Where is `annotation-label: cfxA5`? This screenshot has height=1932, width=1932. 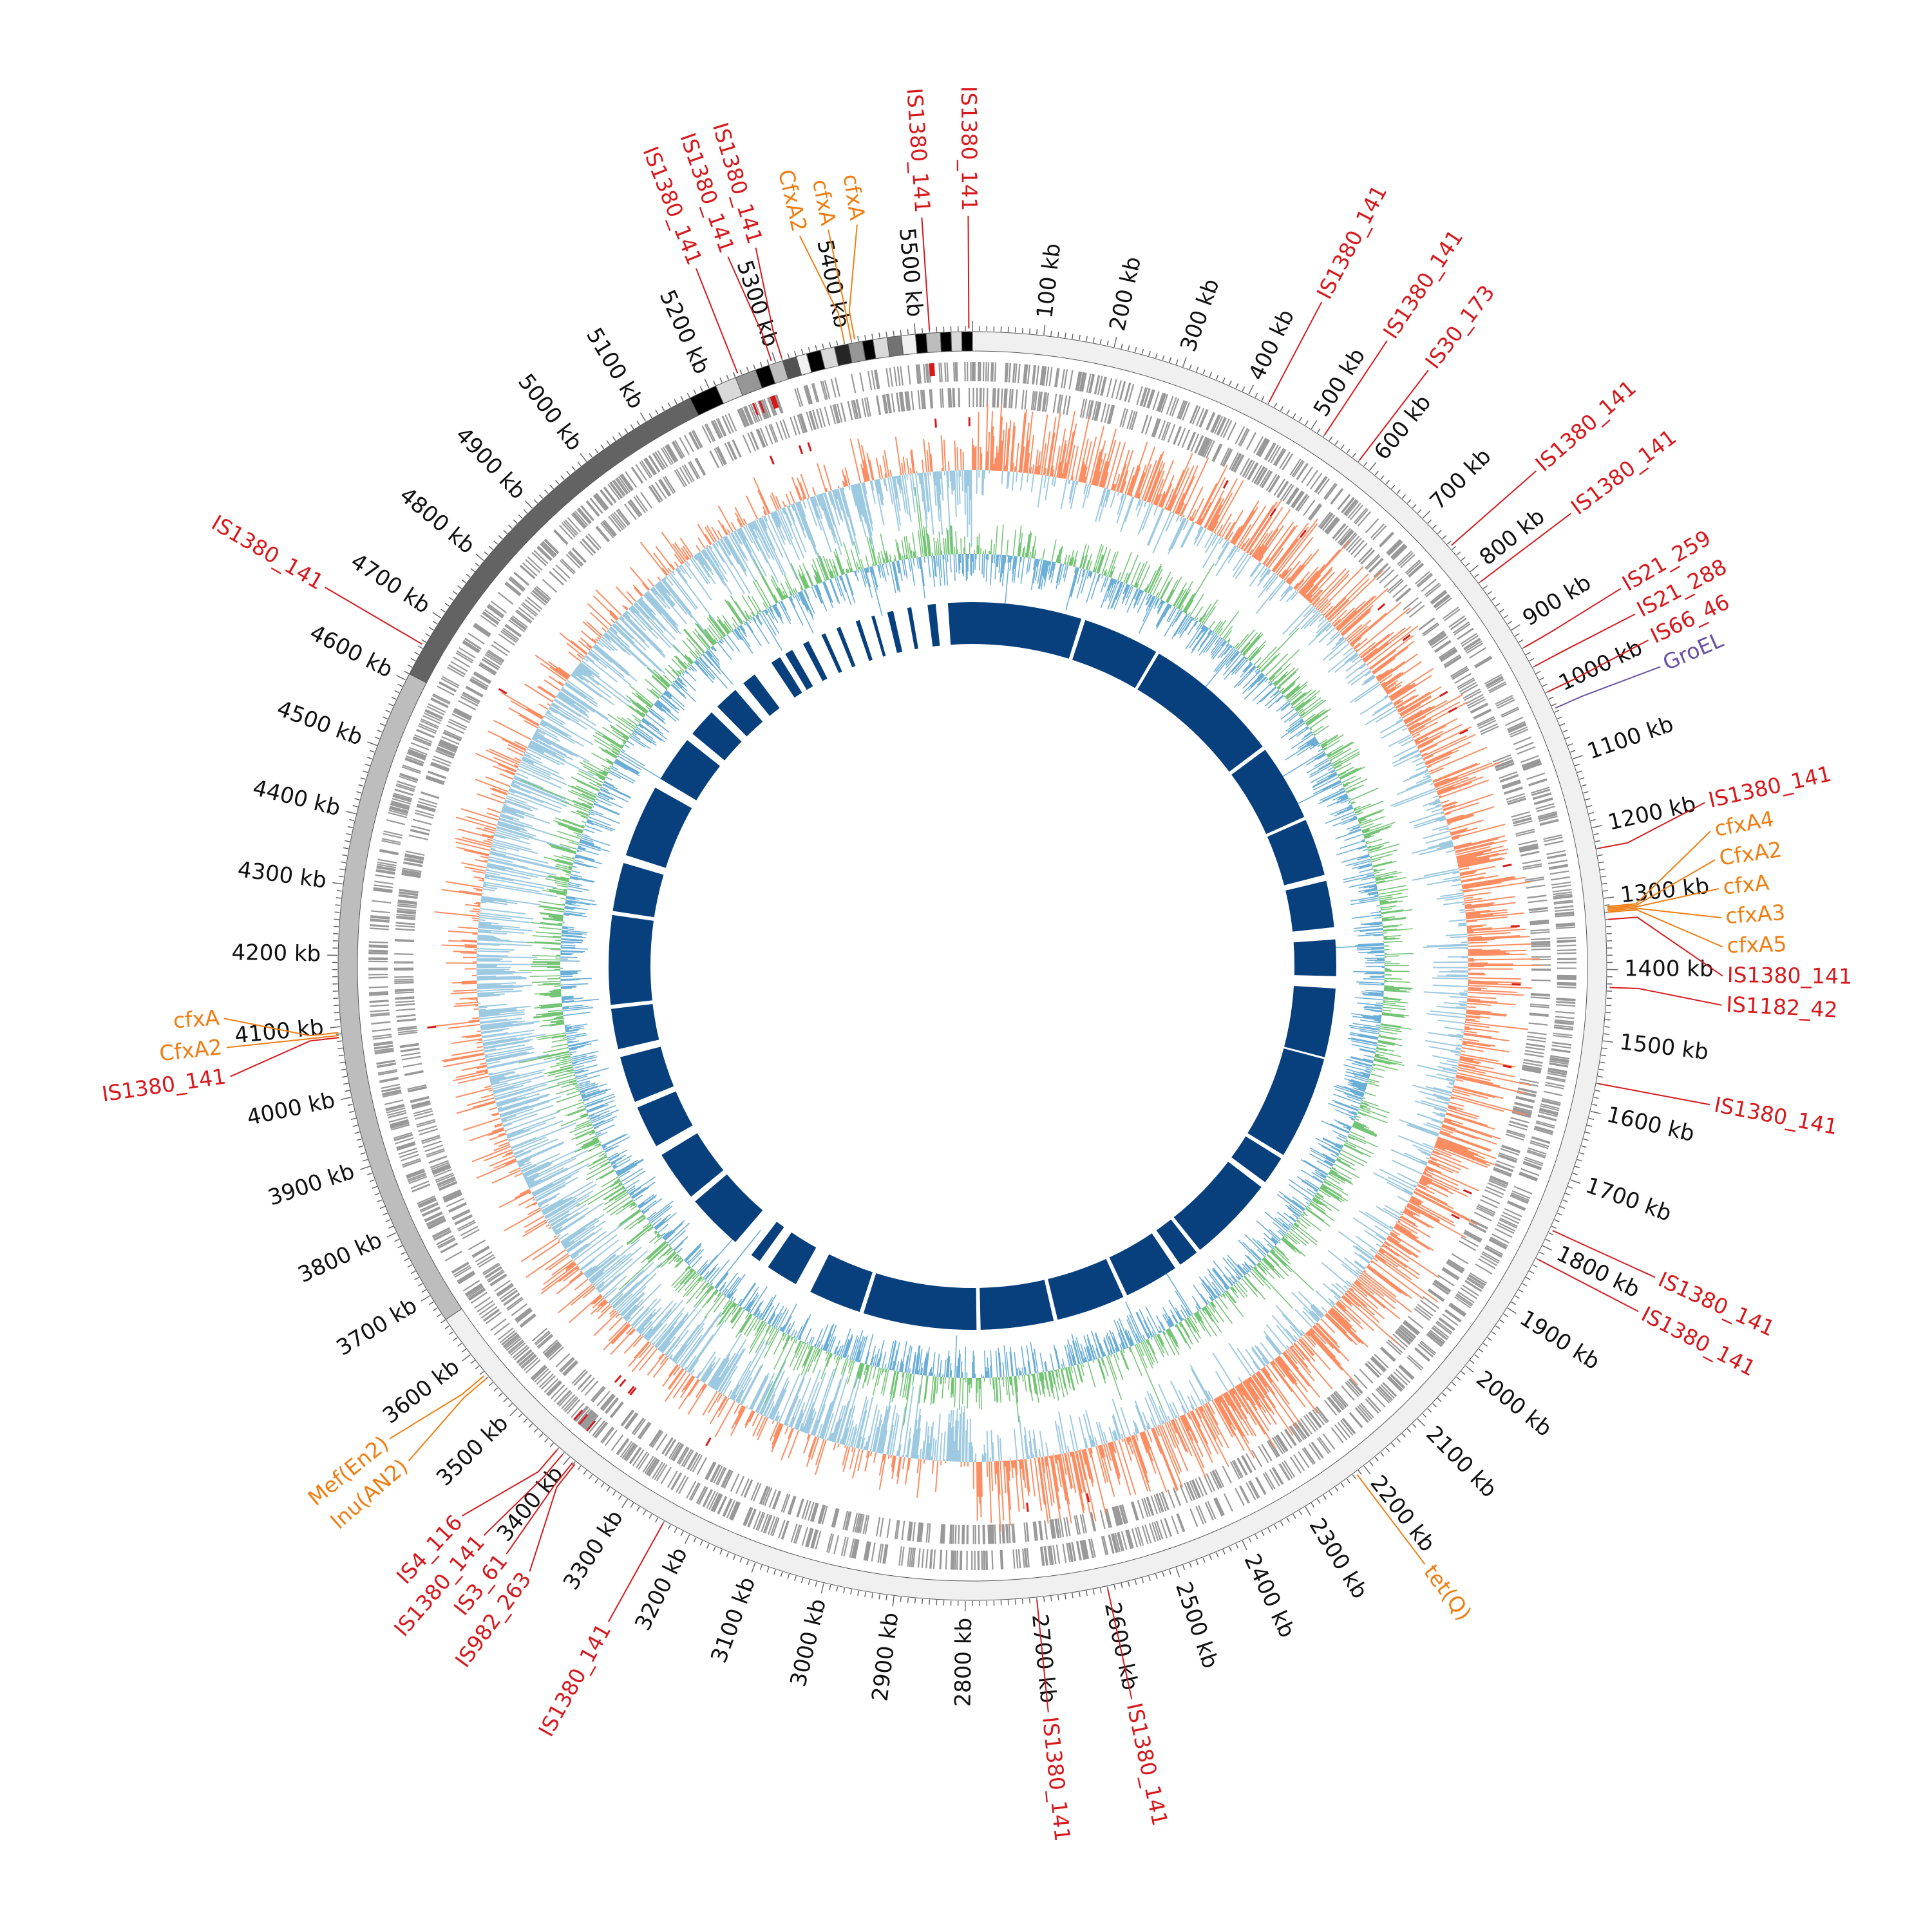 annotation-label: cfxA5 is located at coordinates (1757, 944).